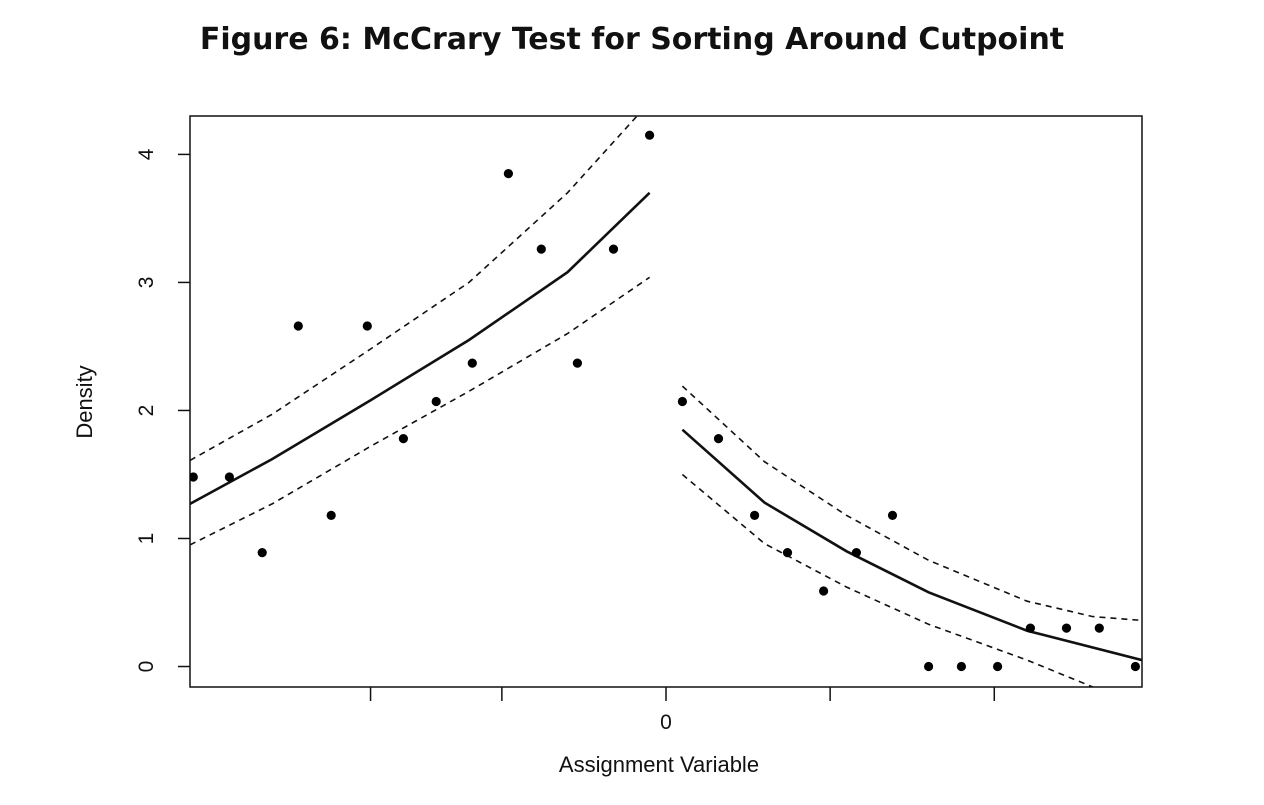  What do you see at coordinates (162, 410) in the screenshot?
I see `y-axis: 0 1 2 3 4` at bounding box center [162, 410].